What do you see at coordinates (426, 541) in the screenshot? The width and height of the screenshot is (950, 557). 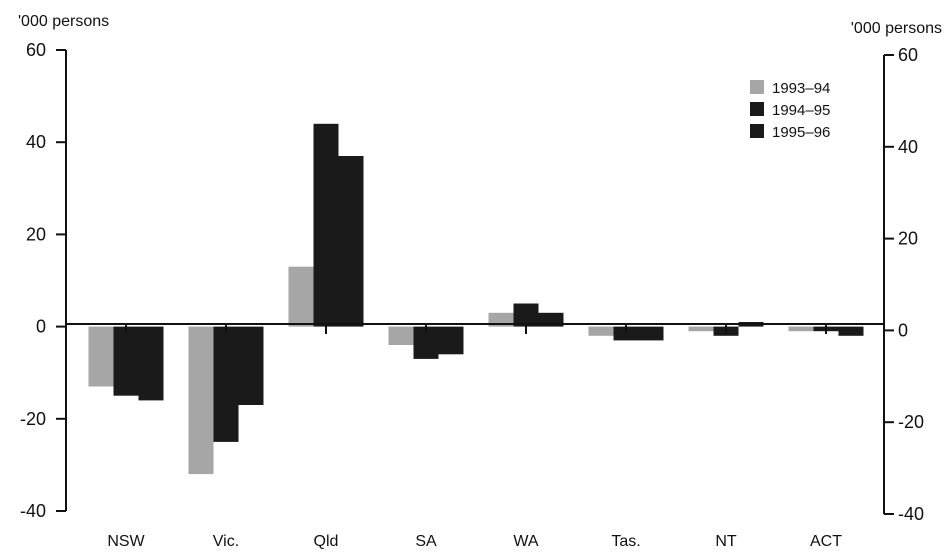 I see `category-label-sa: SA` at bounding box center [426, 541].